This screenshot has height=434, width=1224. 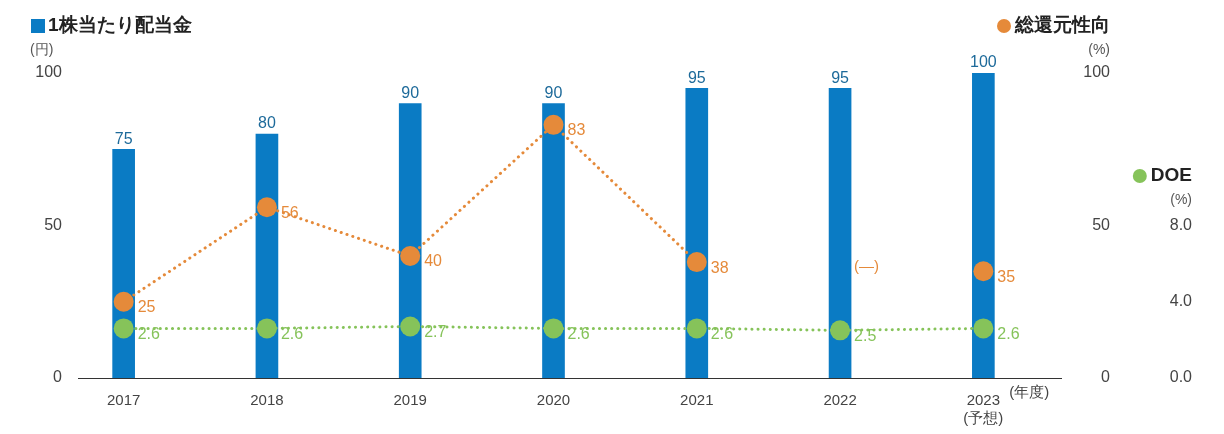 I want to click on x-tick-label: 2023 (予想), so click(x=983, y=409).